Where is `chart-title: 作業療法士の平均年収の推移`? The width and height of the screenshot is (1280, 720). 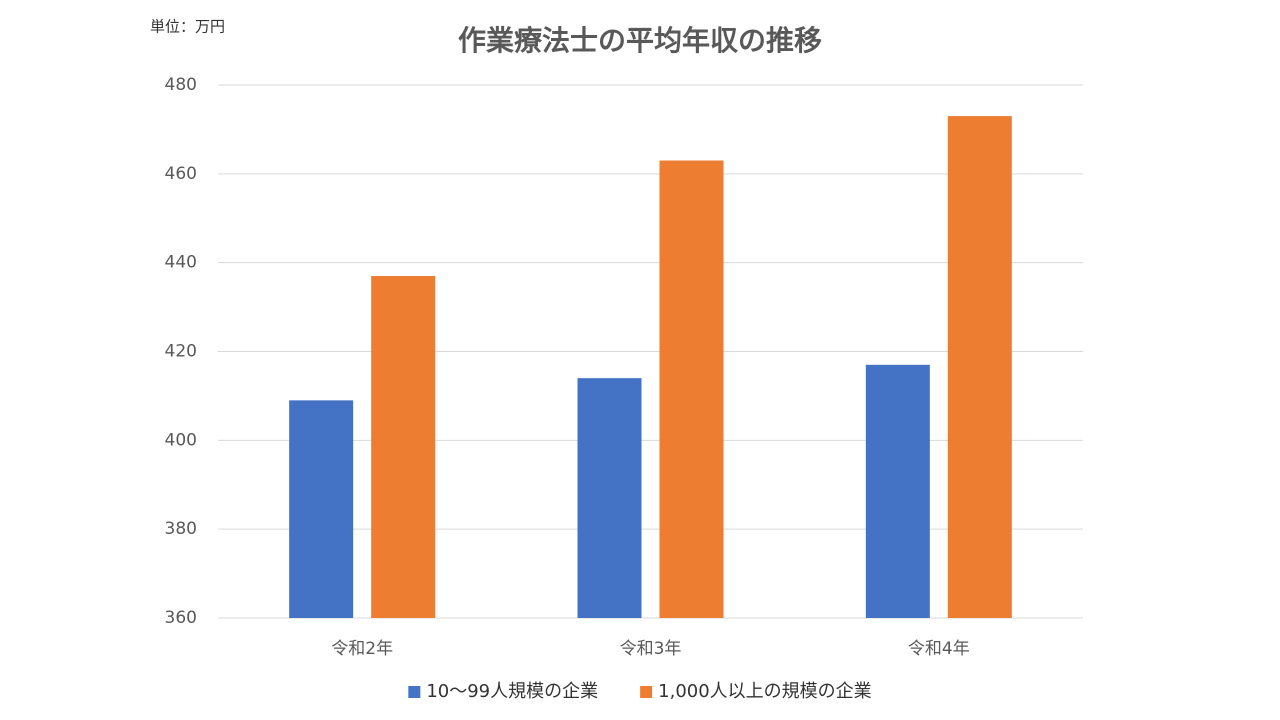 chart-title: 作業療法士の平均年収の推移 is located at coordinates (640, 40).